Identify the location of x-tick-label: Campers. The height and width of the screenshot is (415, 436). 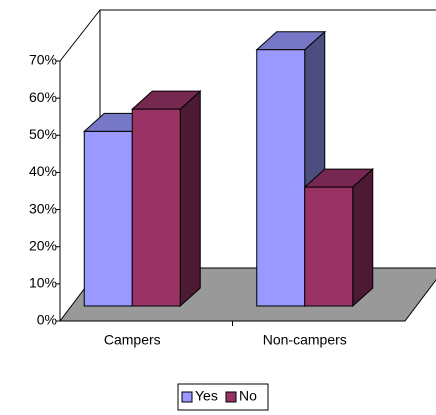
(132, 340).